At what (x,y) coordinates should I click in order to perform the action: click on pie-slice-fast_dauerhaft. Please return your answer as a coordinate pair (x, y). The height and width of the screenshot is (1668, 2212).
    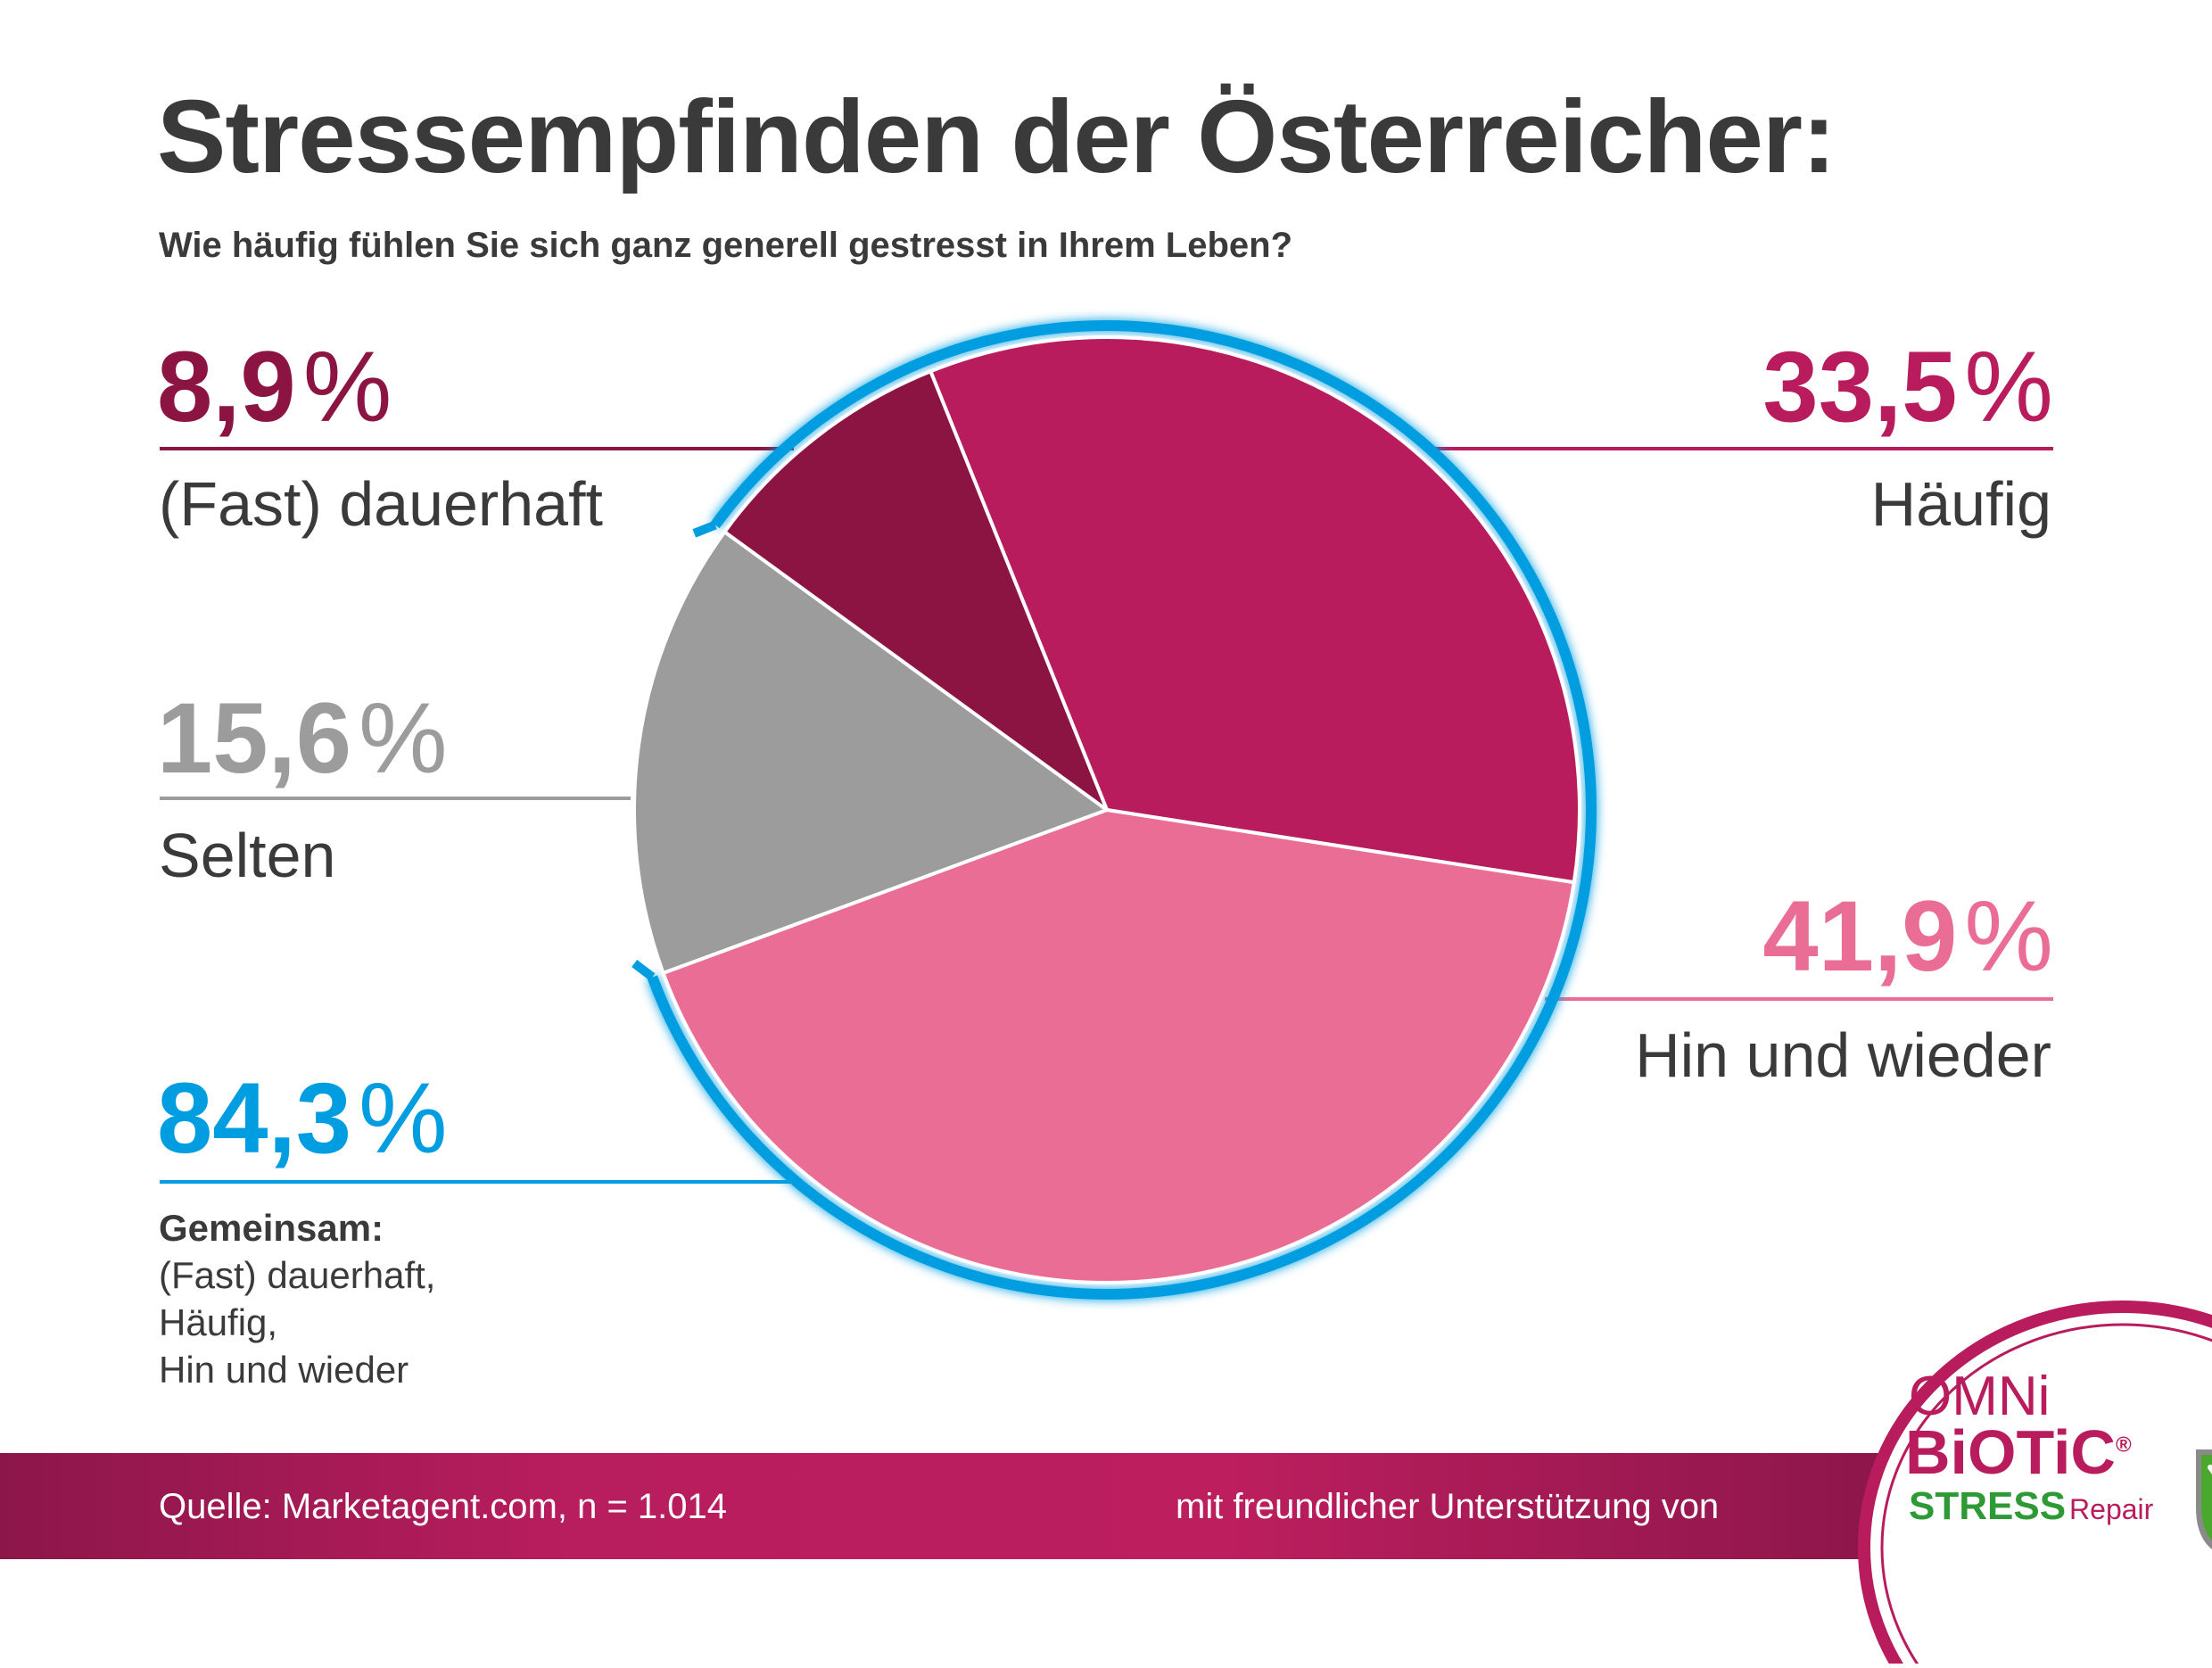
    Looking at the image, I should click on (916, 590).